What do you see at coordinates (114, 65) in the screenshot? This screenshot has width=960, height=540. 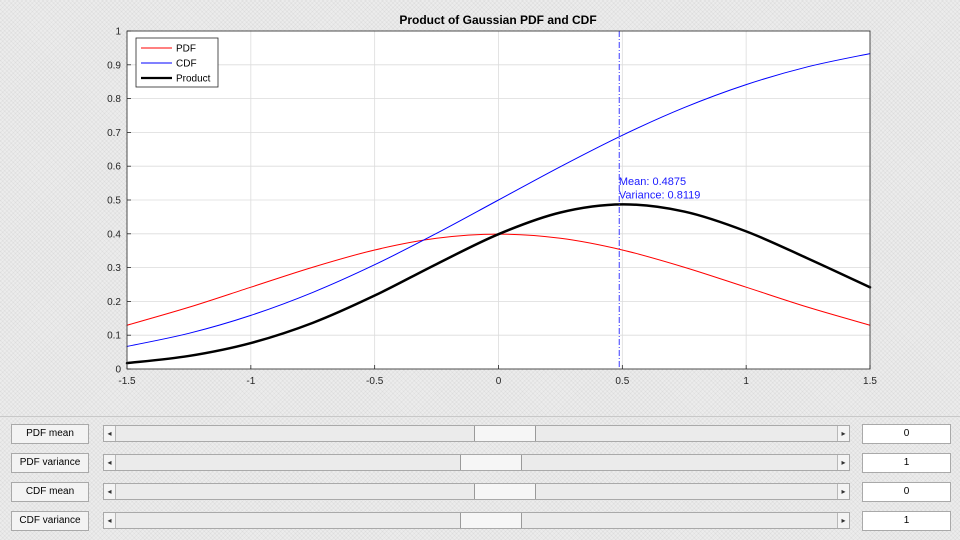 I see `y-tick-label: 0.9` at bounding box center [114, 65].